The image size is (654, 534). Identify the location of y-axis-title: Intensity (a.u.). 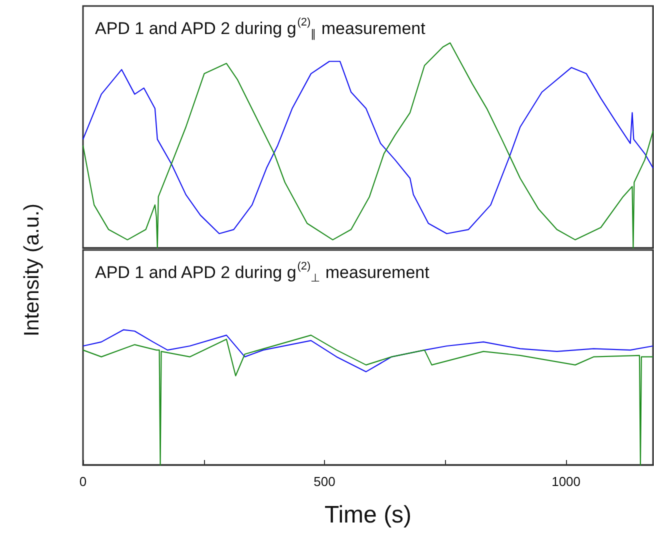
(32, 270).